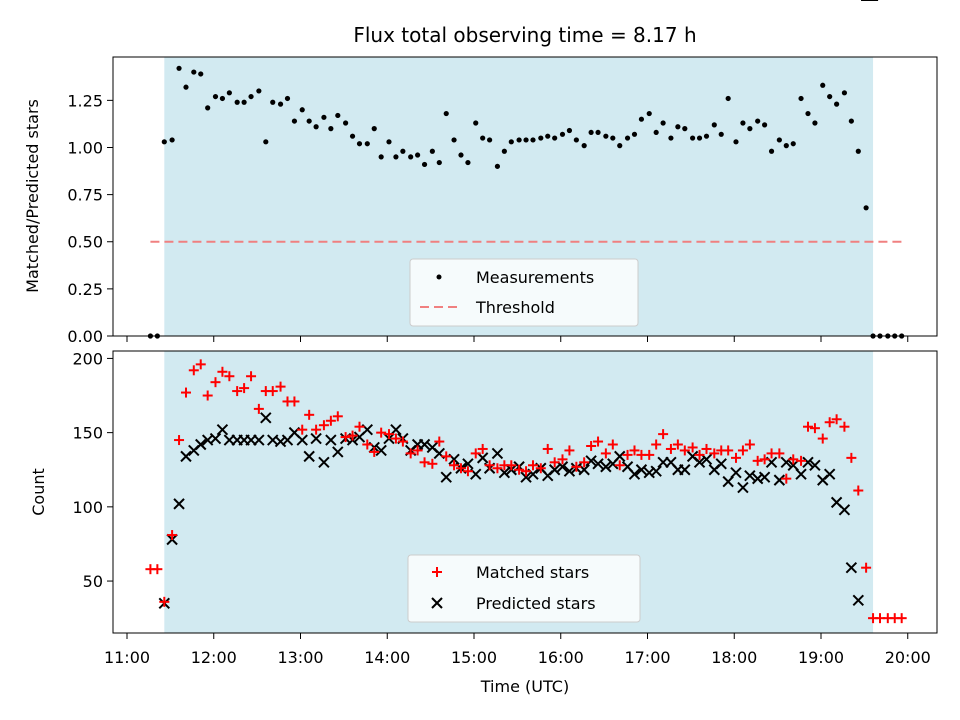 Image resolution: width=960 pixels, height=720 pixels. What do you see at coordinates (524, 35) in the screenshot?
I see `chart-title: Flux total observing time = 8.17 h` at bounding box center [524, 35].